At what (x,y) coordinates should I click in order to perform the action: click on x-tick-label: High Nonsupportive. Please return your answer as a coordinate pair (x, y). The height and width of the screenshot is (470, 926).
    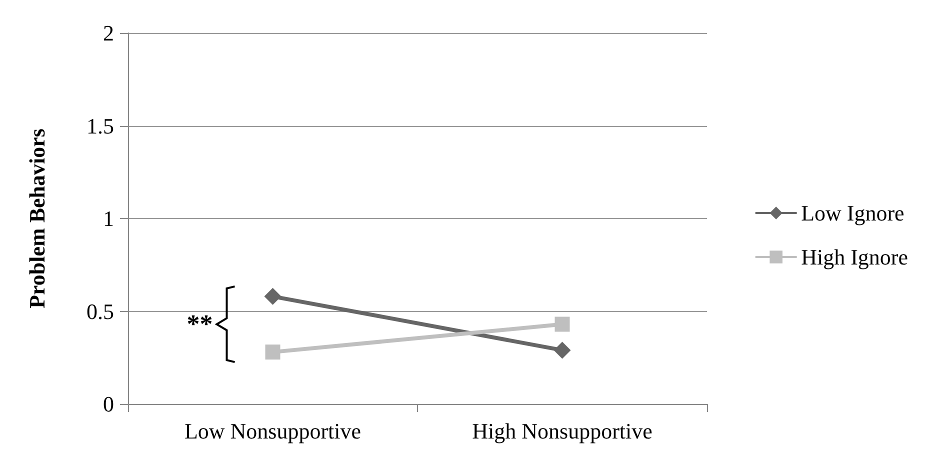
    Looking at the image, I should click on (562, 431).